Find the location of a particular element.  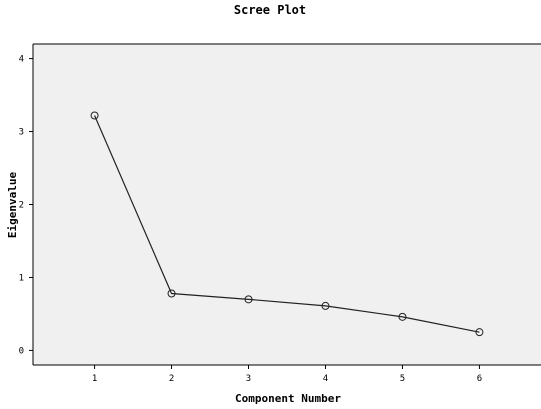

x-tick-label: 3 is located at coordinates (248, 379).